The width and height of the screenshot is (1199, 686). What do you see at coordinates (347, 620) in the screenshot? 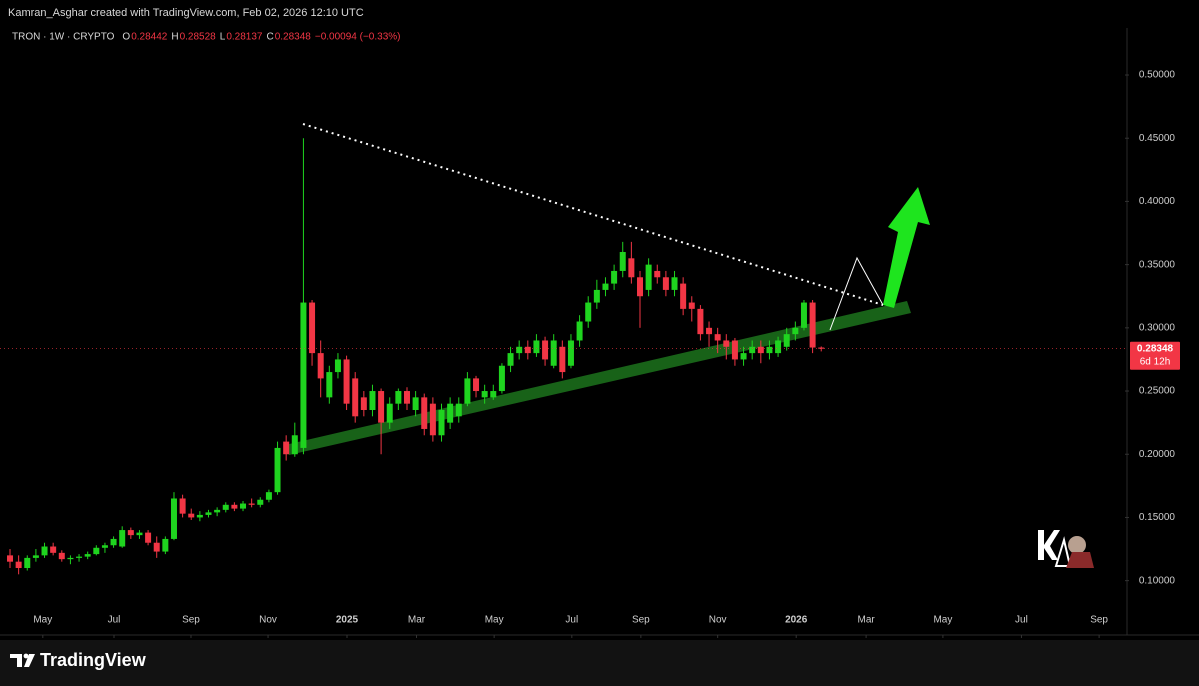
I see `x-tick-label: 2025` at bounding box center [347, 620].